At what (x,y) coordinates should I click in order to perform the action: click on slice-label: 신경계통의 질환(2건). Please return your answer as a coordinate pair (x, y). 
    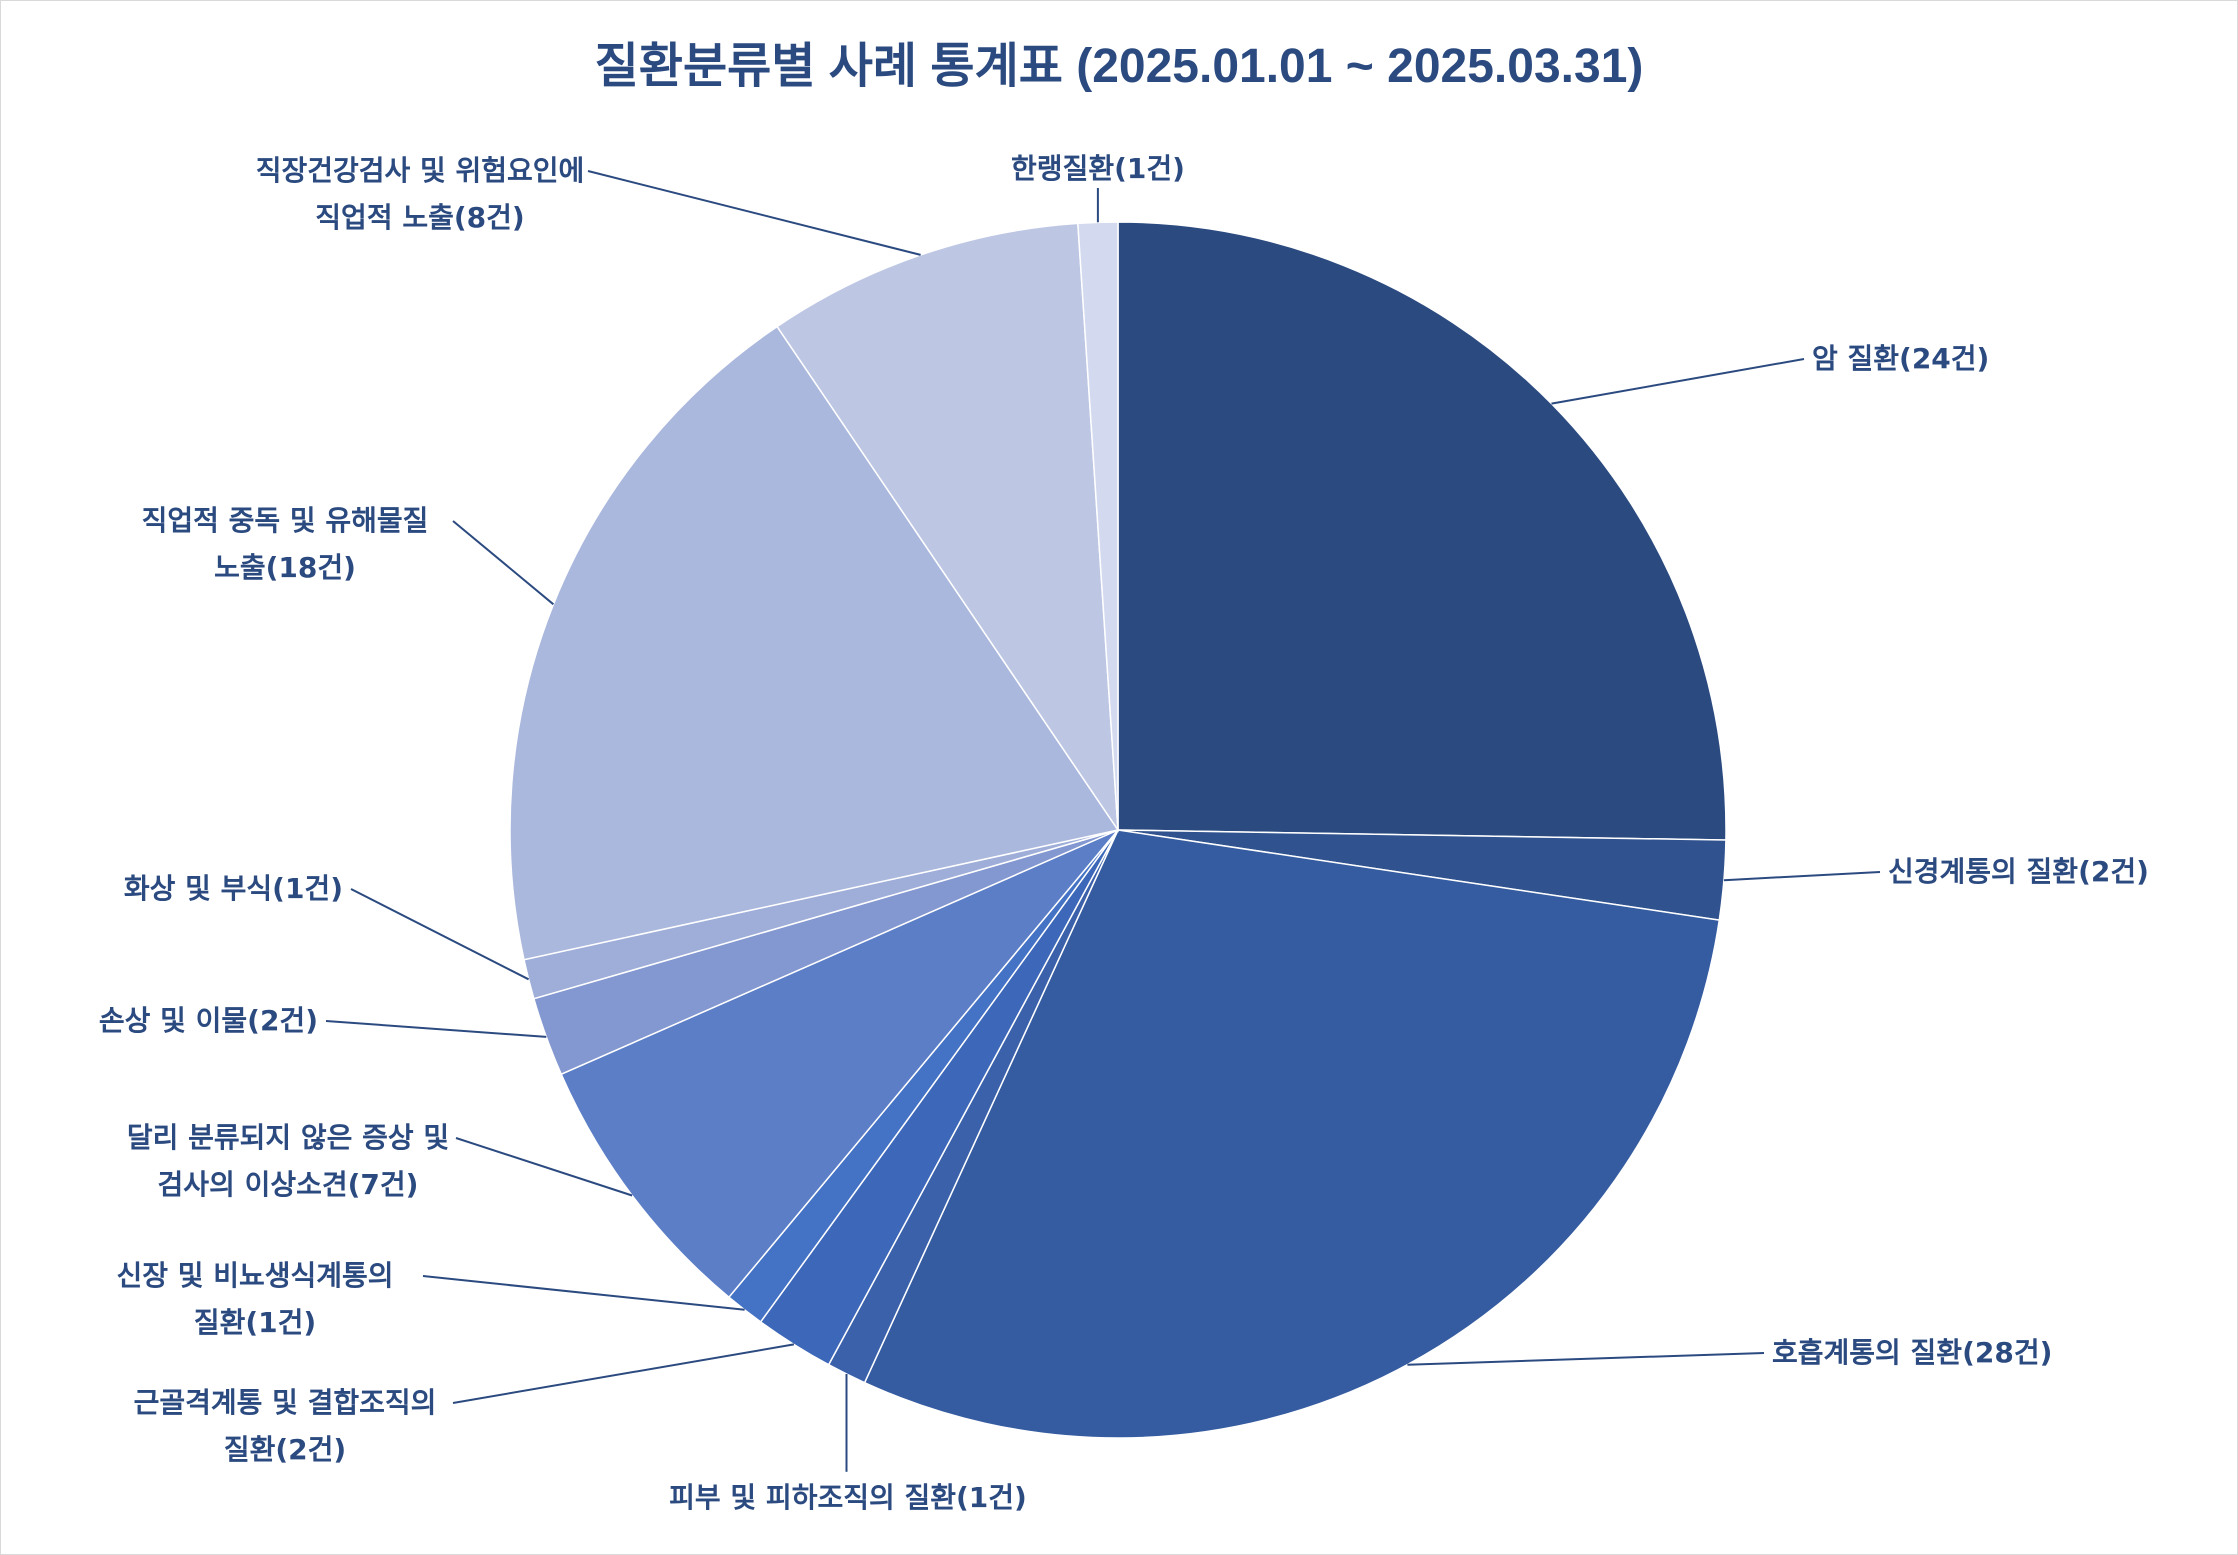
    Looking at the image, I should click on (2018, 871).